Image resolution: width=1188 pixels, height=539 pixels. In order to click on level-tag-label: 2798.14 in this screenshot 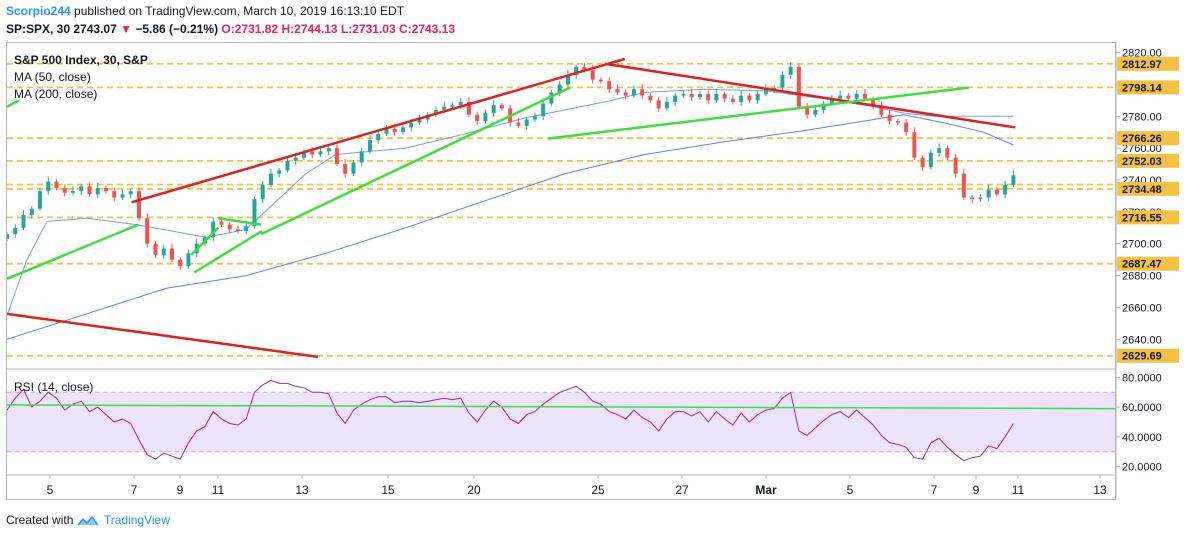, I will do `click(1142, 88)`.